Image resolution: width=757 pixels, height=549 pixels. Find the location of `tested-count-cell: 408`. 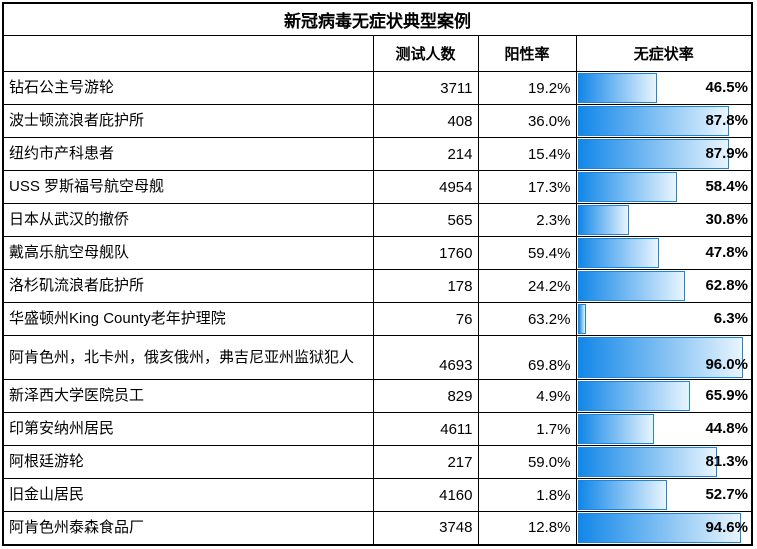

tested-count-cell: 408 is located at coordinates (425, 121).